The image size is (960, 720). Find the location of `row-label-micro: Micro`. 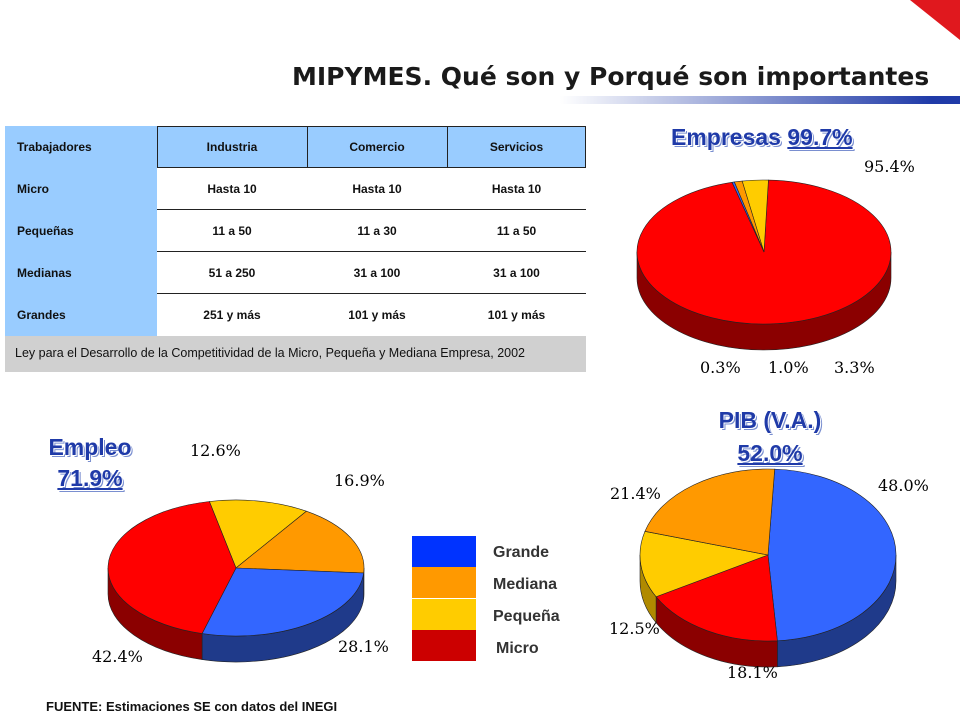

row-label-micro: Micro is located at coordinates (33, 189).